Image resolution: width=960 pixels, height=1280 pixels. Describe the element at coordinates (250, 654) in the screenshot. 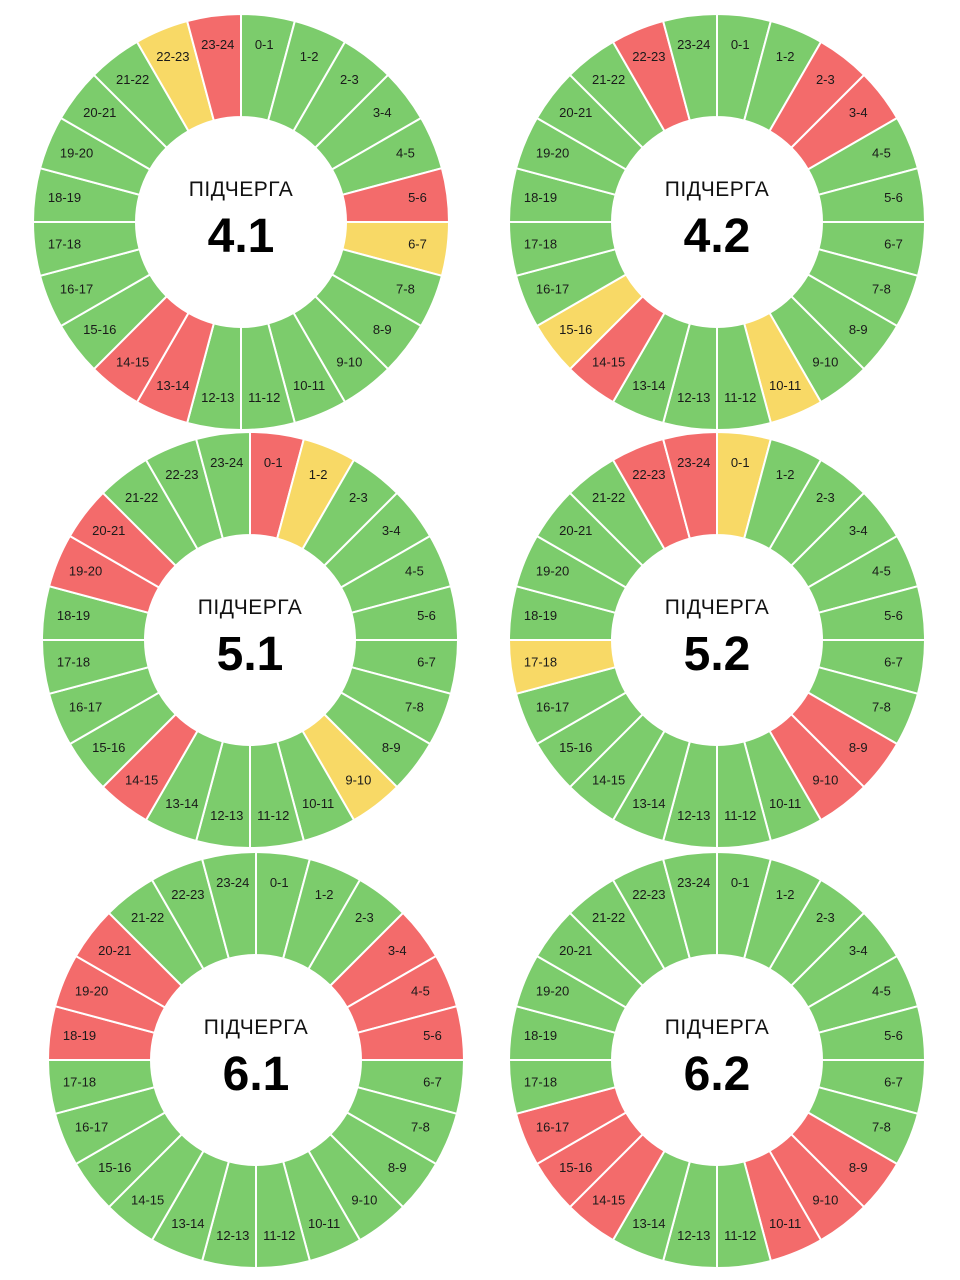

I see `queue-number: 5.1` at that location.